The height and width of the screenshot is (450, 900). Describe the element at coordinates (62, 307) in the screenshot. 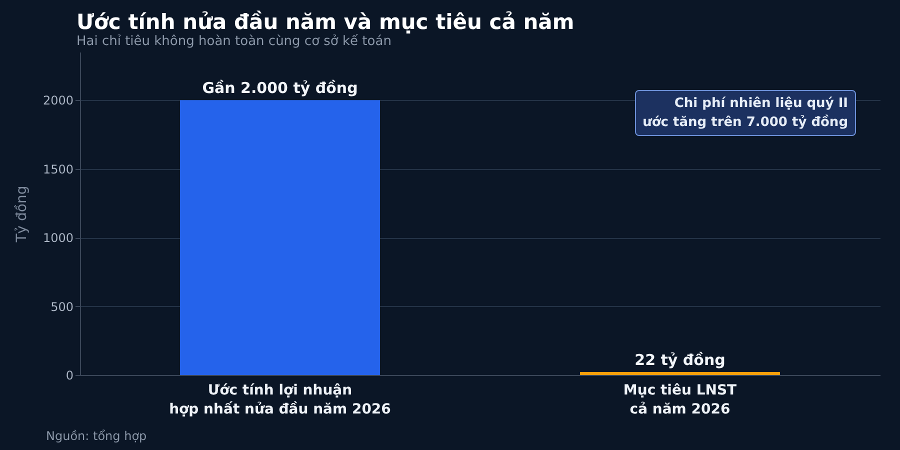

I see `y-tick-label: 500` at that location.